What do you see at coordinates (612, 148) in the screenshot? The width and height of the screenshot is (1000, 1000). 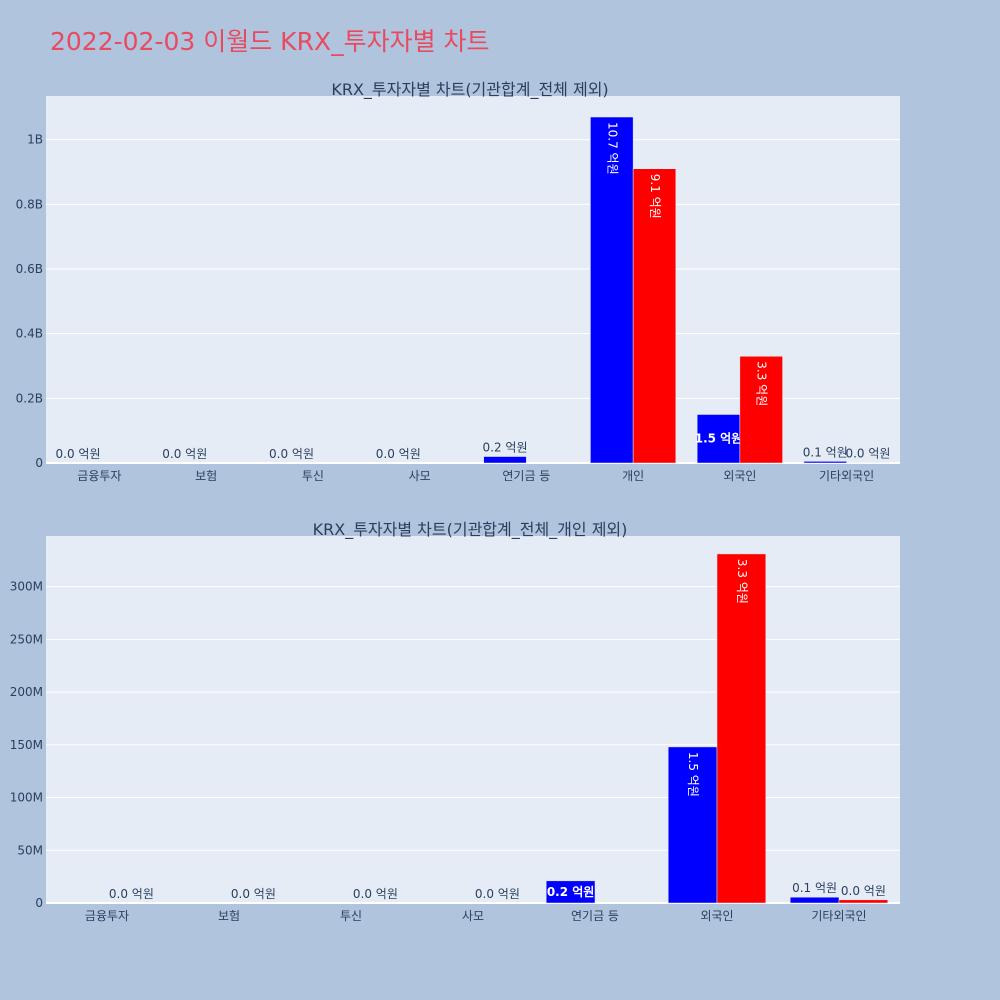 I see `bar-value-label: 10.7 억원` at bounding box center [612, 148].